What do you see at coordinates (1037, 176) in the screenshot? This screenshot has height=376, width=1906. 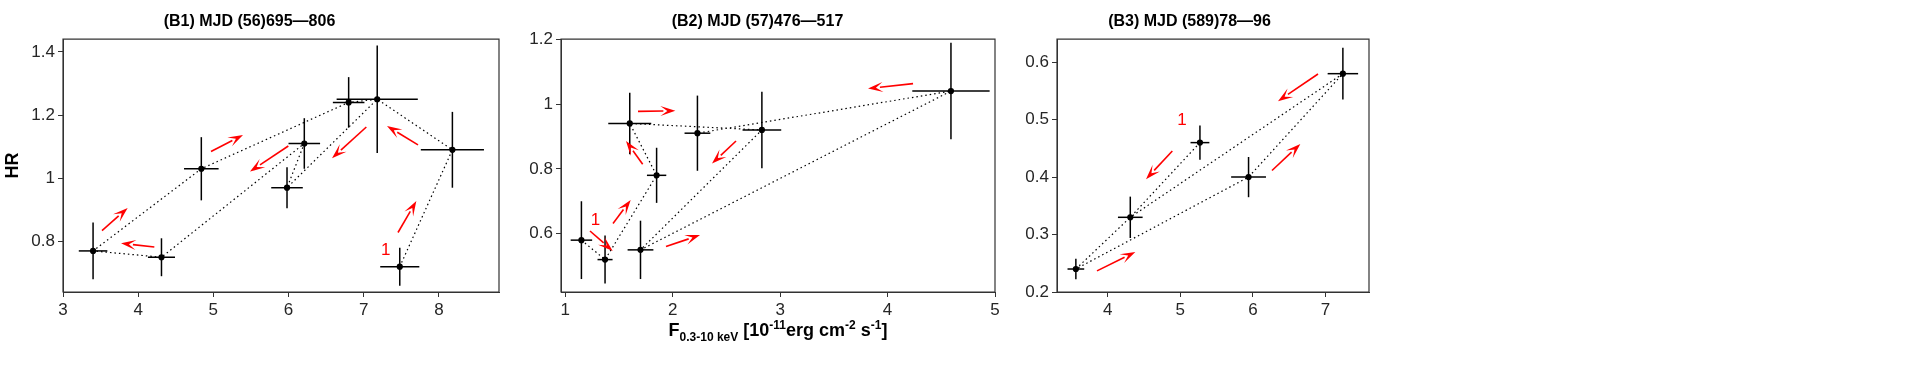 I see `y-tick-label: 0.4` at bounding box center [1037, 176].